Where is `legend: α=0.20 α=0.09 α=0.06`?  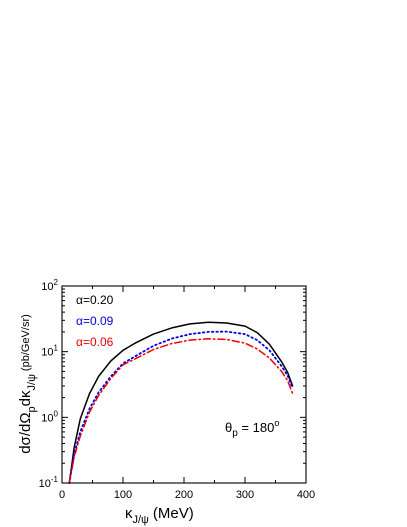
legend: α=0.20 α=0.09 α=0.06 is located at coordinates (95, 321).